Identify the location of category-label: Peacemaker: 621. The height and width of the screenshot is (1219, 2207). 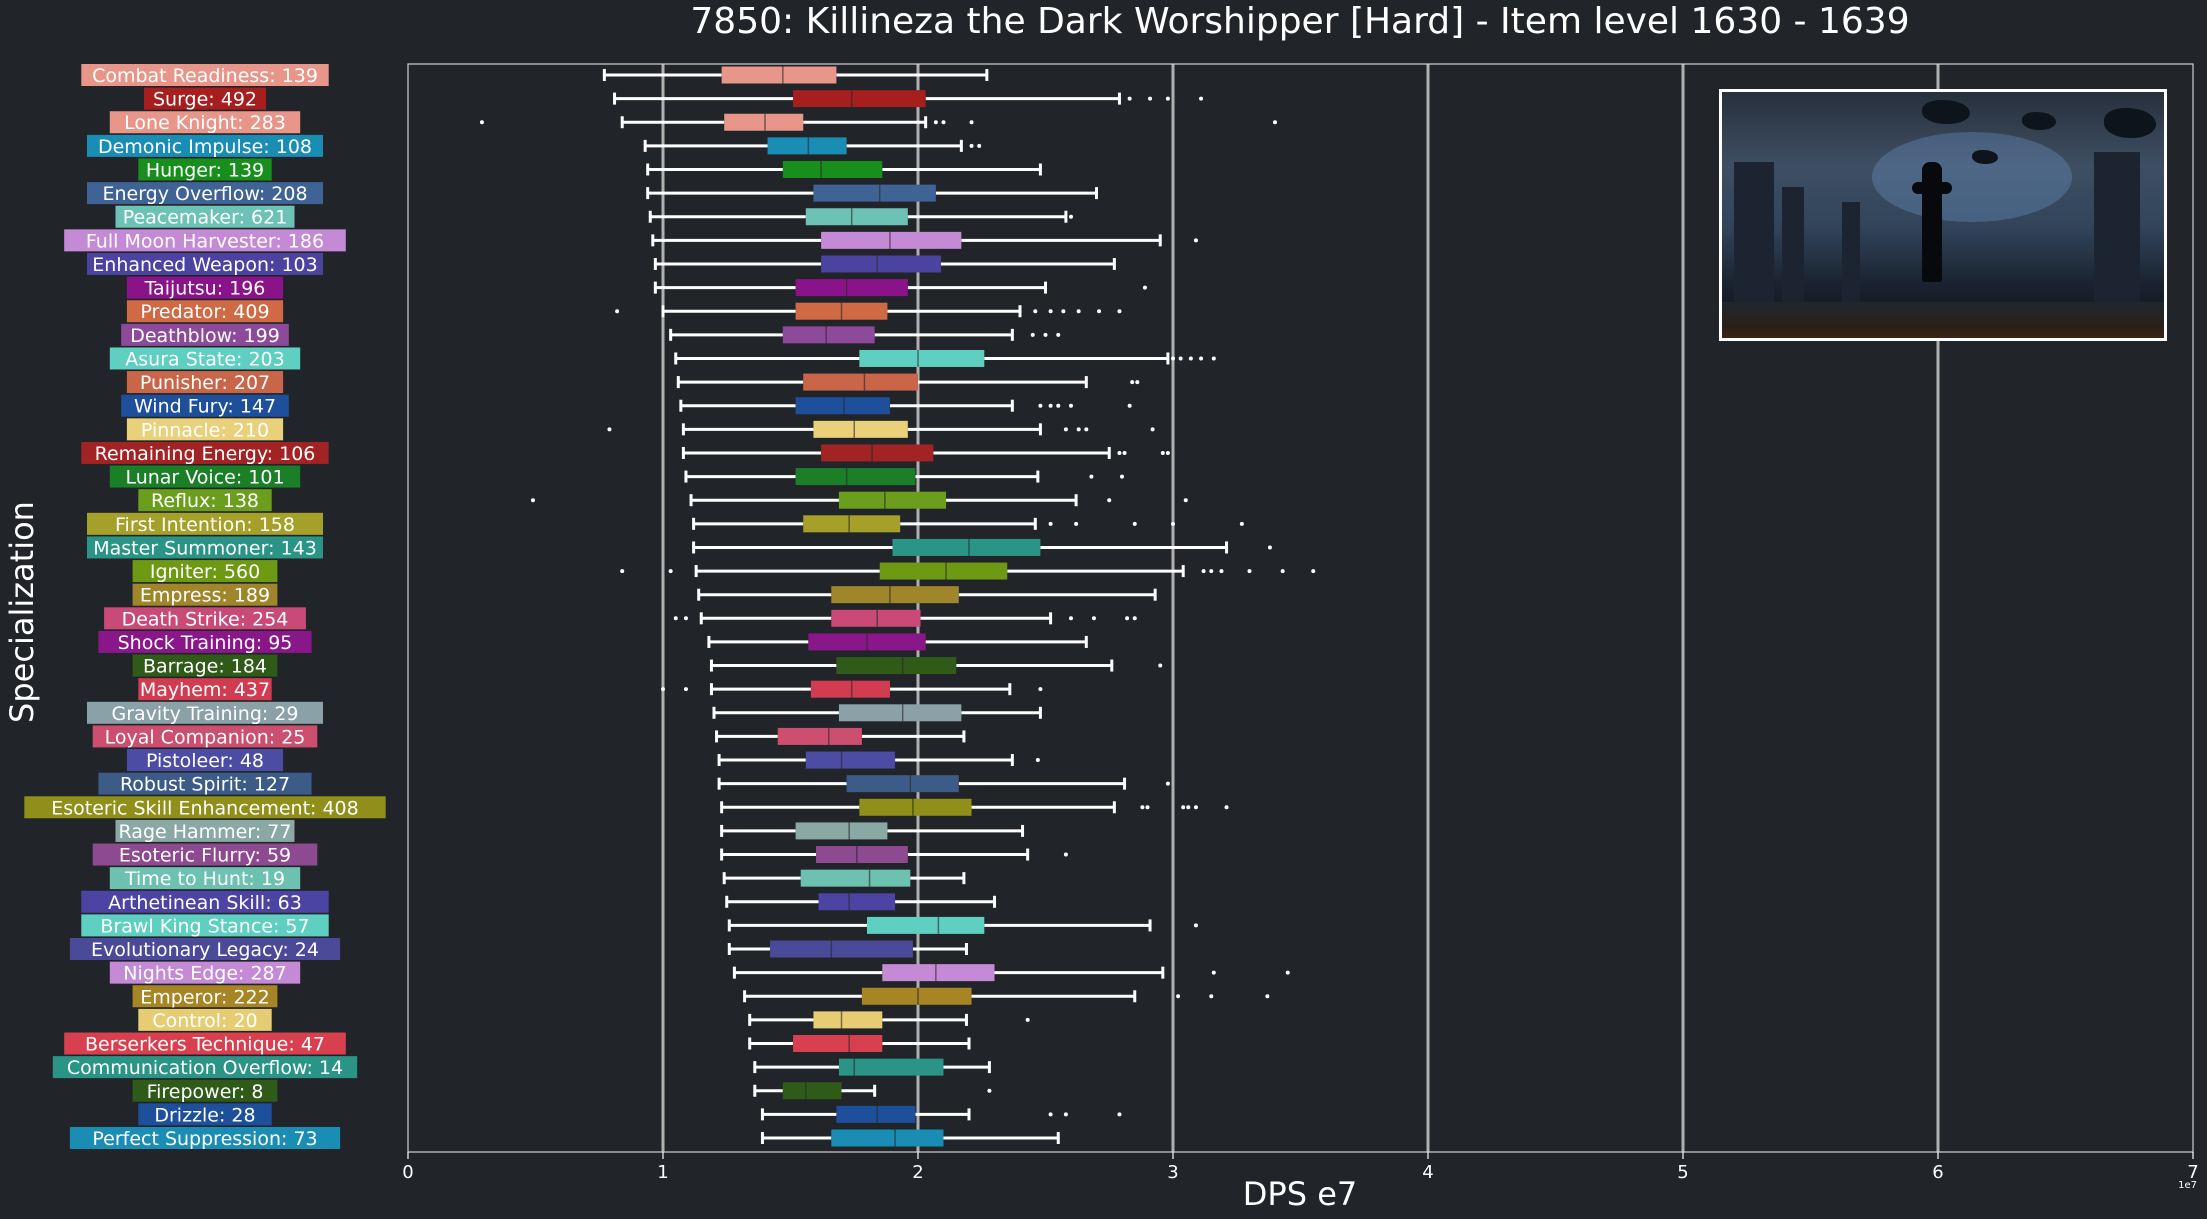
(205, 218).